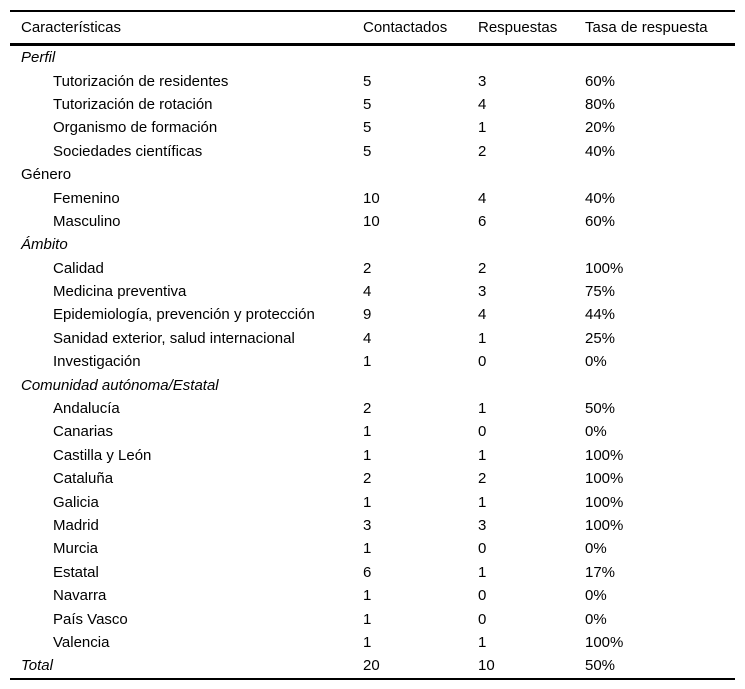  What do you see at coordinates (120, 385) in the screenshot?
I see `row-label: Comunidad autónoma/Estatal` at bounding box center [120, 385].